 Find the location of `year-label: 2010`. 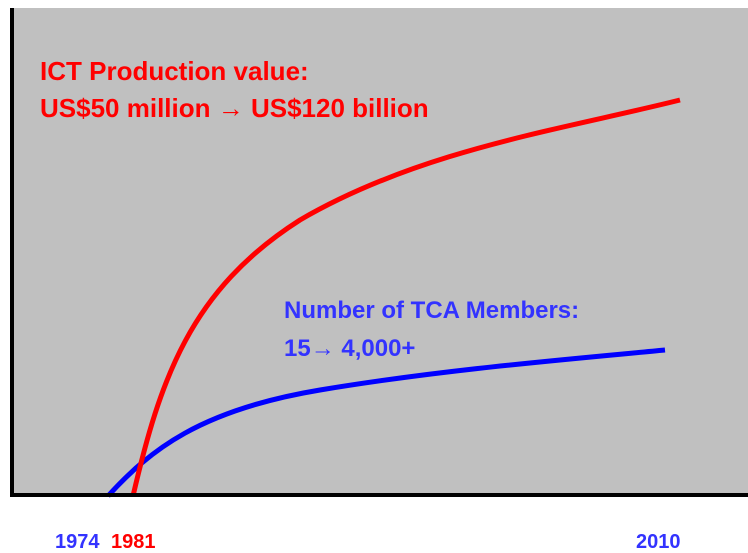

year-label: 2010 is located at coordinates (658, 542).